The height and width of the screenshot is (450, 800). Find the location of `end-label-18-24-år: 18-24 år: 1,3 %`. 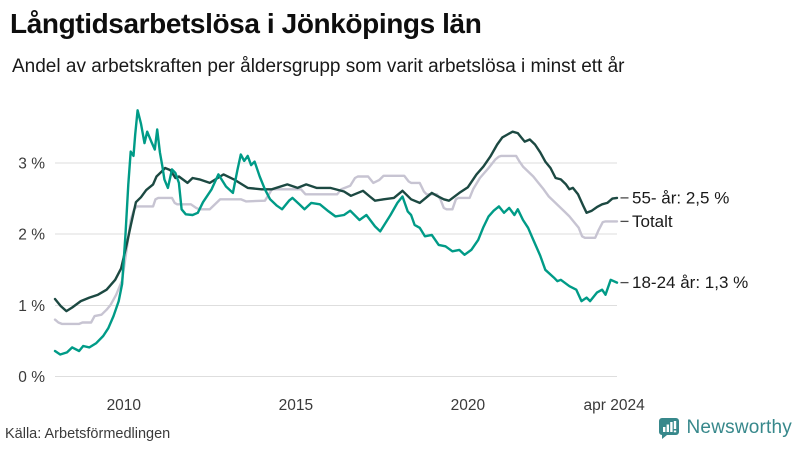

end-label-18-24-år: 18-24 år: 1,3 % is located at coordinates (690, 282).